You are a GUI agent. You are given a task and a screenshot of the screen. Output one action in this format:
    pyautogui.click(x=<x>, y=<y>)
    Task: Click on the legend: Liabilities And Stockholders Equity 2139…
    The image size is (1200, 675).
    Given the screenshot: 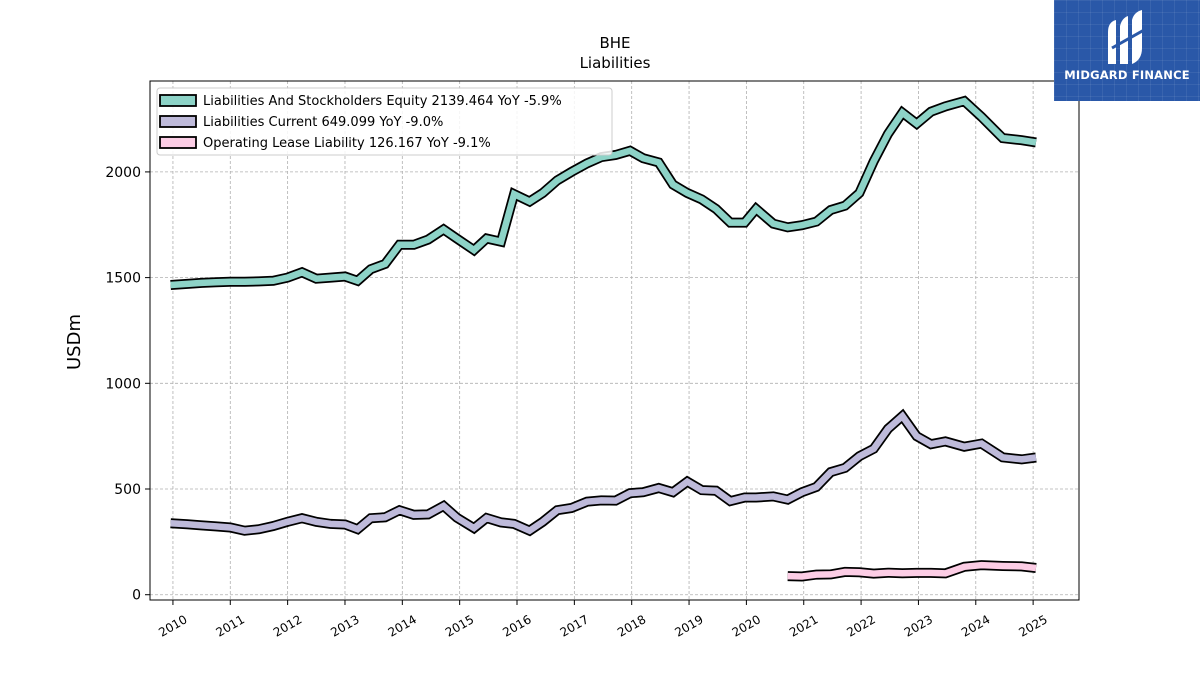 What is the action you would take?
    pyautogui.click(x=384, y=121)
    